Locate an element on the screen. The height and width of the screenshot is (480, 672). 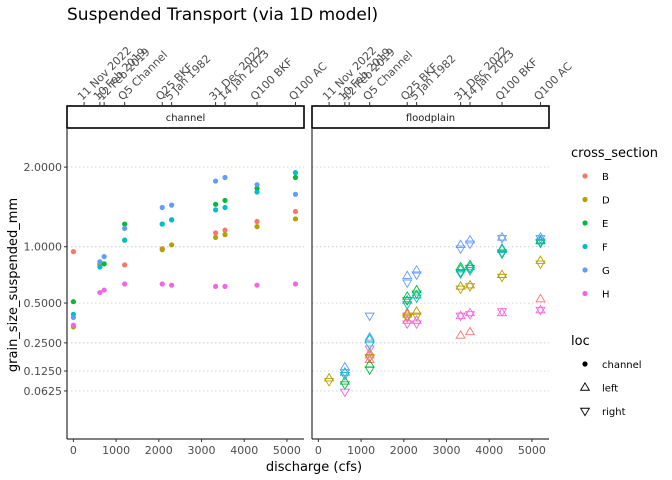
legend-label: channel is located at coordinates (622, 365).